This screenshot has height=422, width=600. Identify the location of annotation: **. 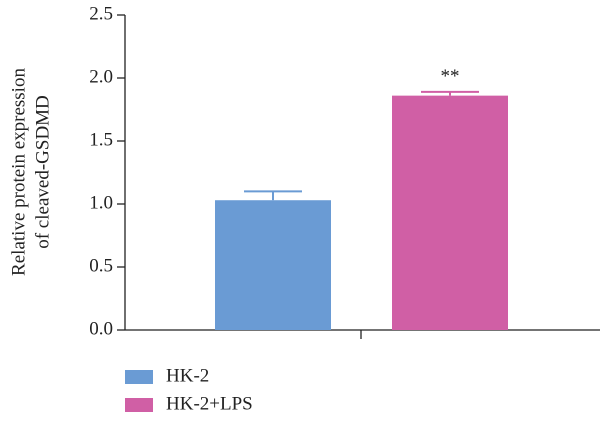
(450, 76).